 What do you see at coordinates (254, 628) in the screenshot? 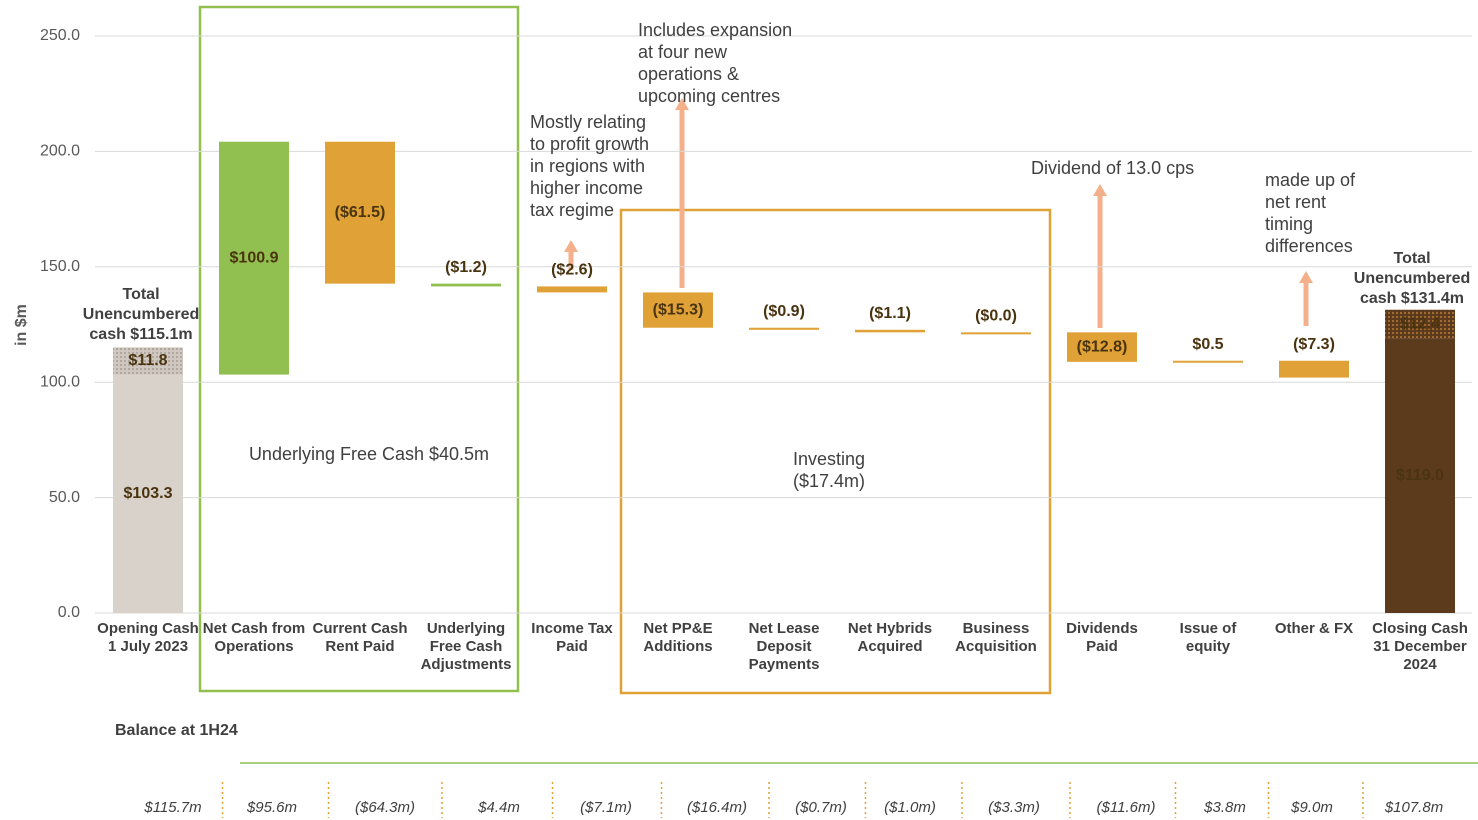
I see `x-tick-label: Net Cash from` at bounding box center [254, 628].